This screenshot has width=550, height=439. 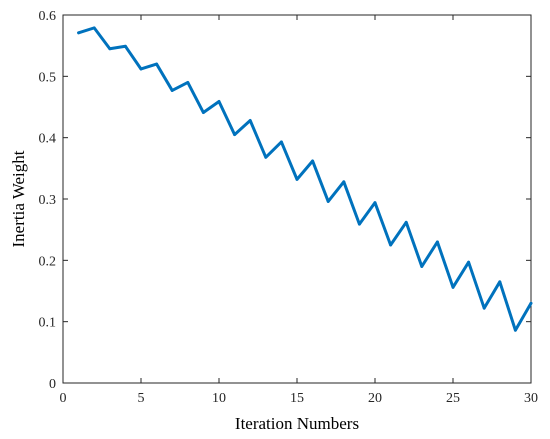 What do you see at coordinates (297, 423) in the screenshot?
I see `x-axis-label: Iteration Numbers` at bounding box center [297, 423].